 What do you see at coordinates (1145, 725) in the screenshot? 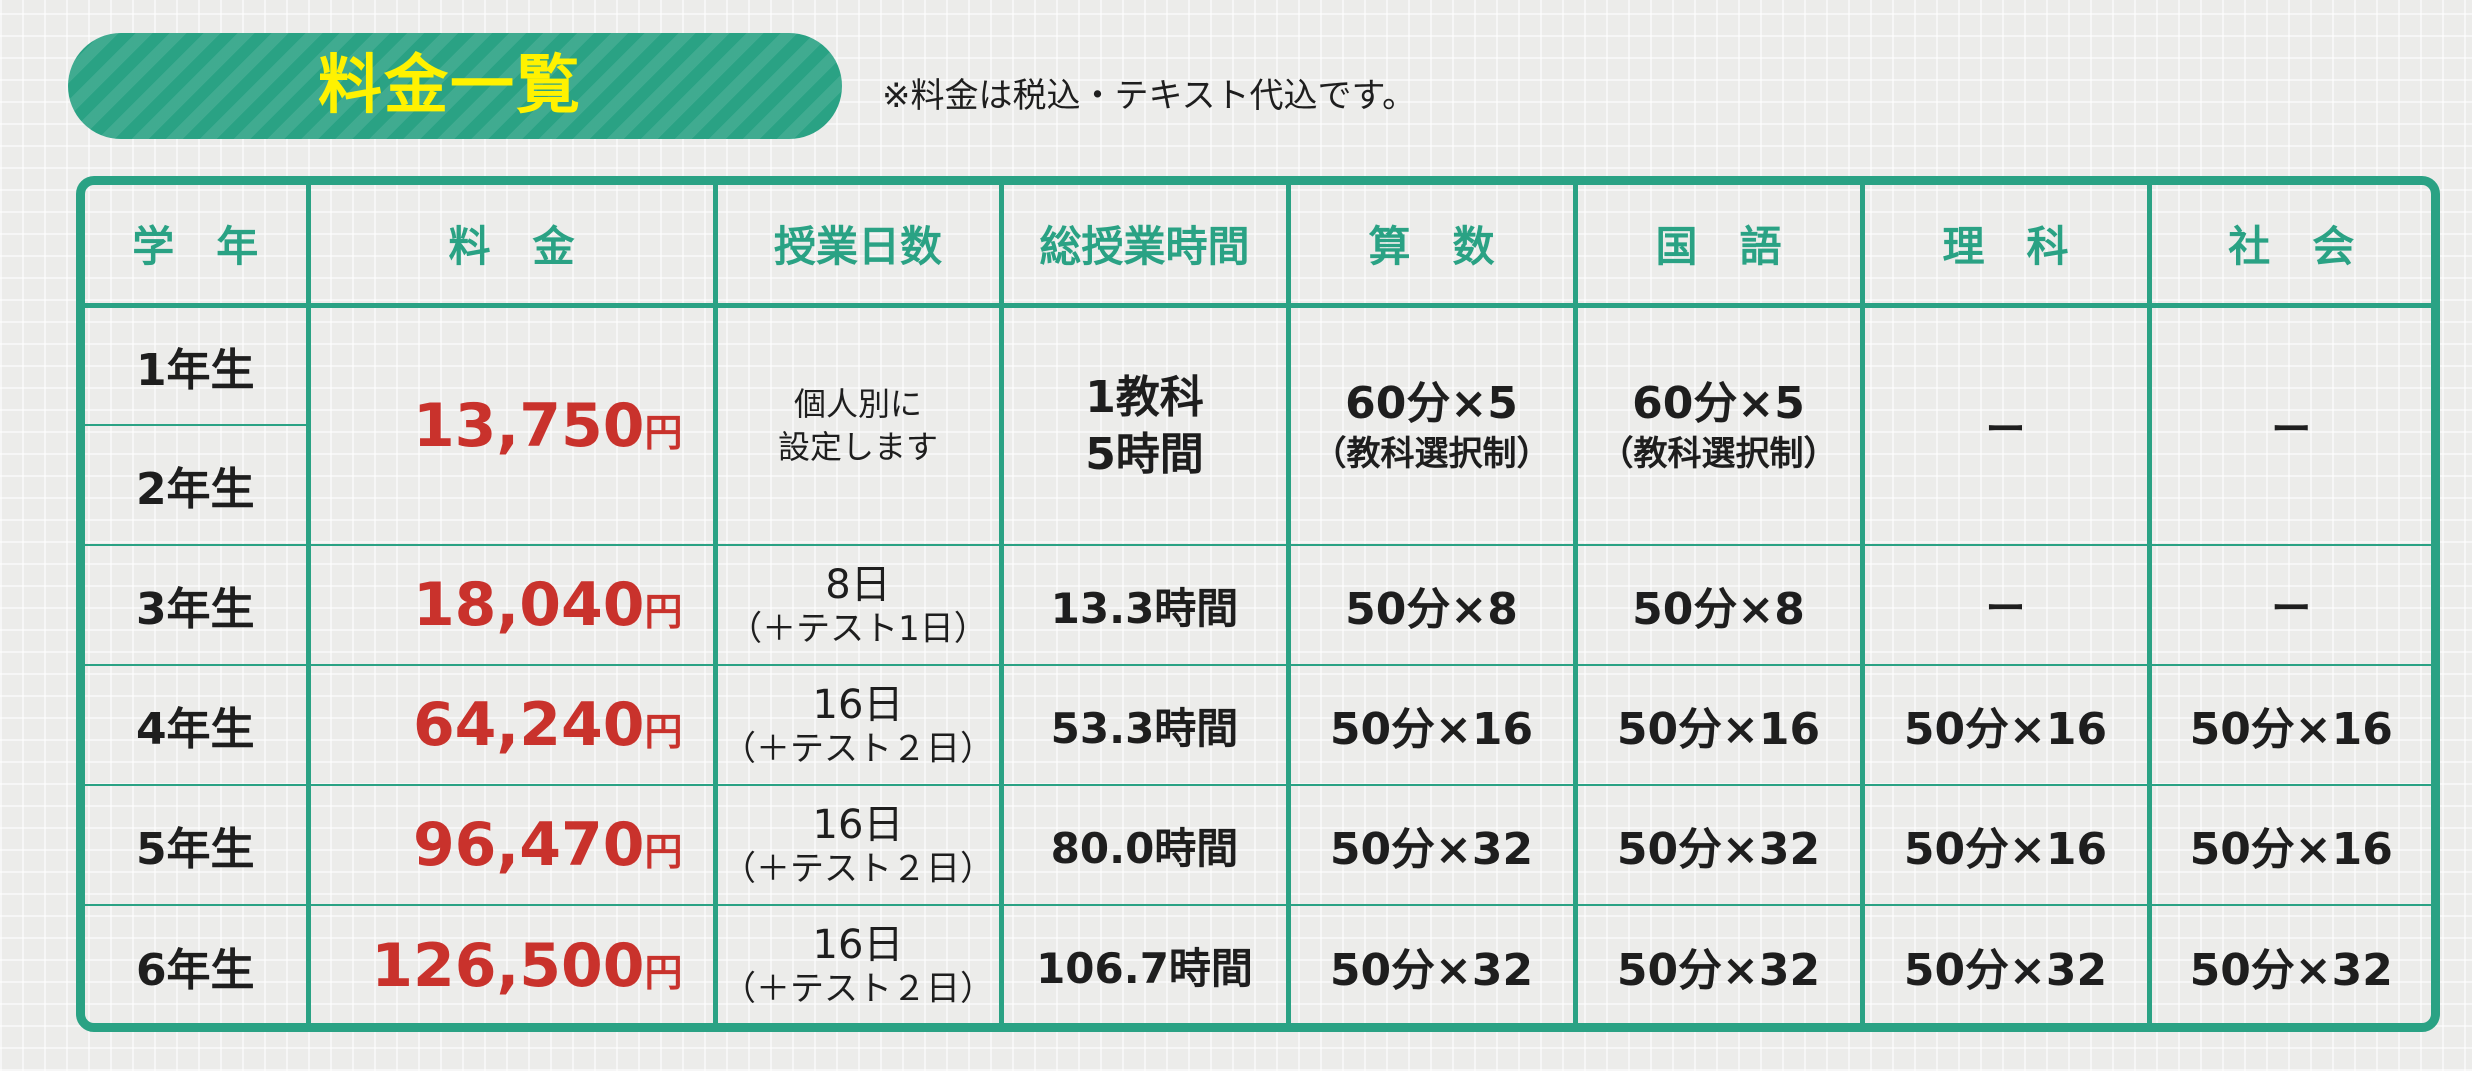
I see `hours-cell: 53.3時間` at bounding box center [1145, 725].